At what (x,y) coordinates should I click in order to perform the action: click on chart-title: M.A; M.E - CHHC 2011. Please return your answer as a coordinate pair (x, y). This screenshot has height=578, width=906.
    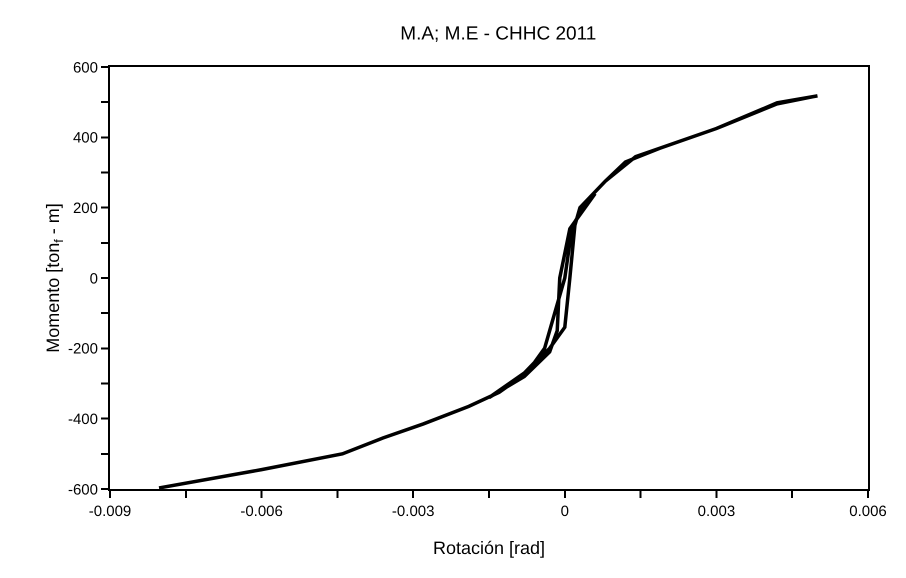
    Looking at the image, I should click on (498, 33).